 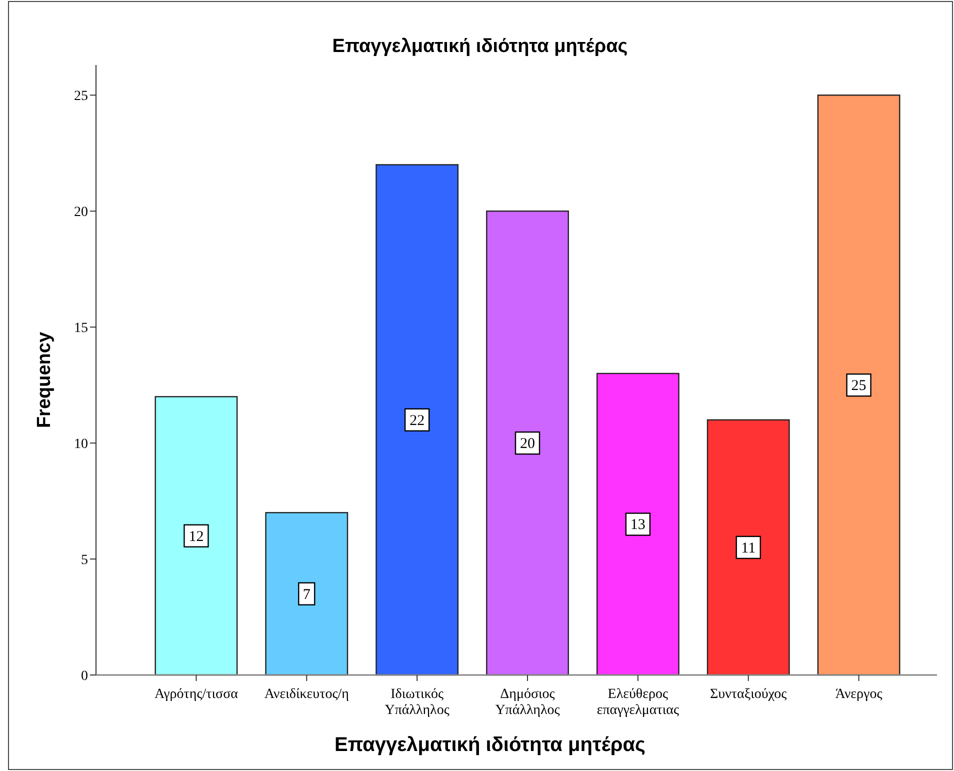 I want to click on data-label: 11, so click(x=748, y=548).